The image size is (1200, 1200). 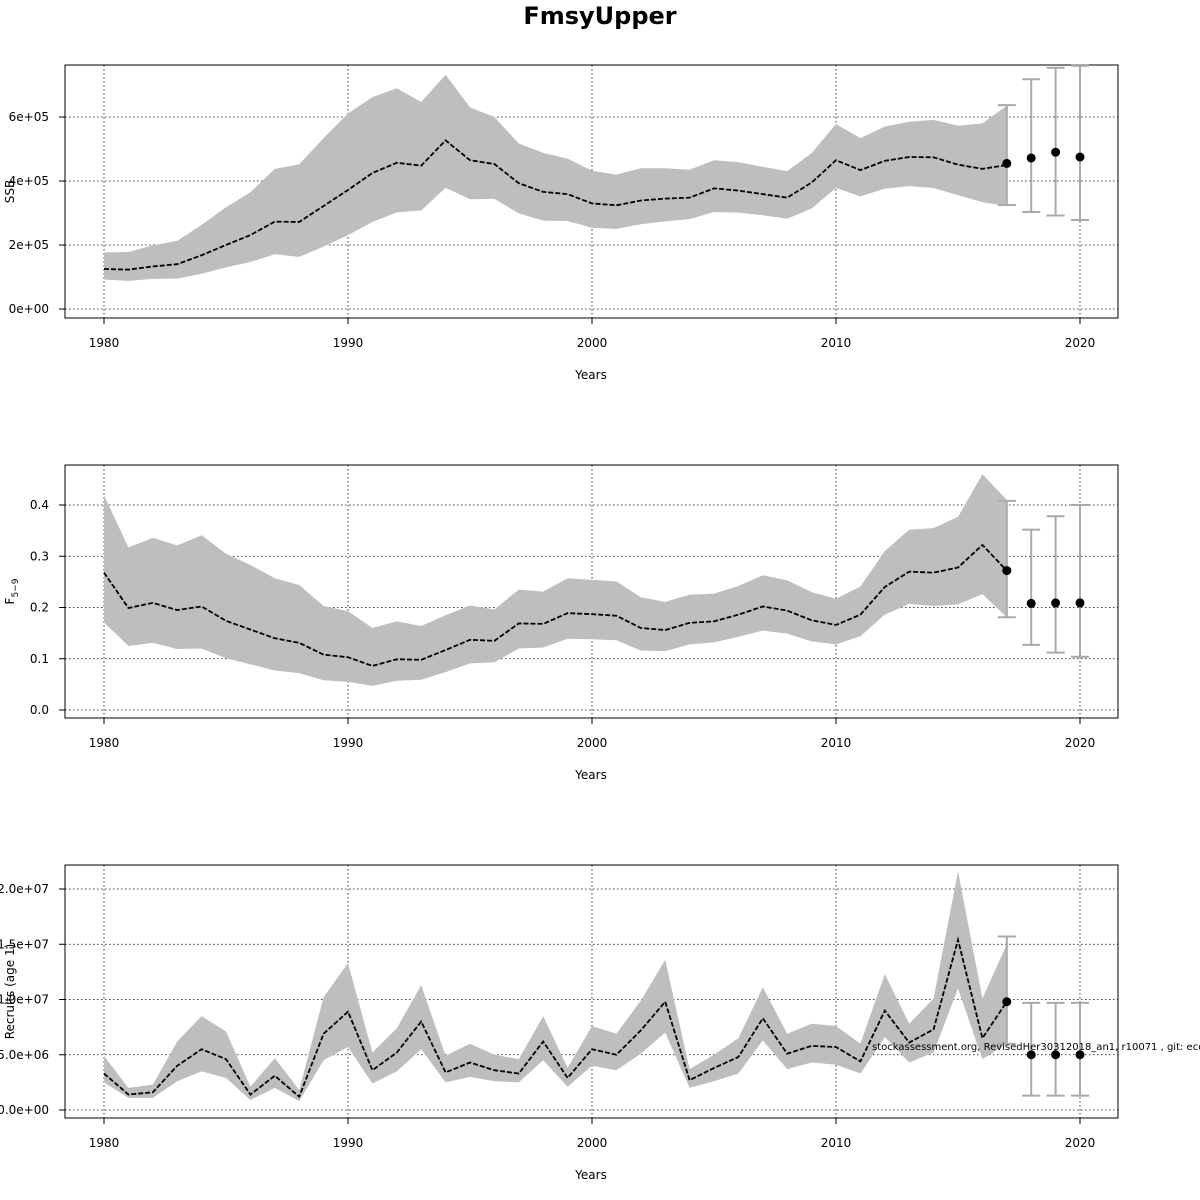 What do you see at coordinates (39, 556) in the screenshot?
I see `y-tick-label: 0.3` at bounding box center [39, 556].